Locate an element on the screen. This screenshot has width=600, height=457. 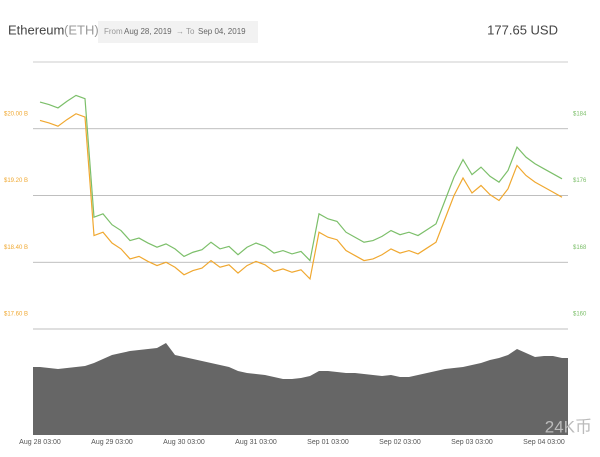
y-tick-label: $184 is located at coordinates (580, 114).